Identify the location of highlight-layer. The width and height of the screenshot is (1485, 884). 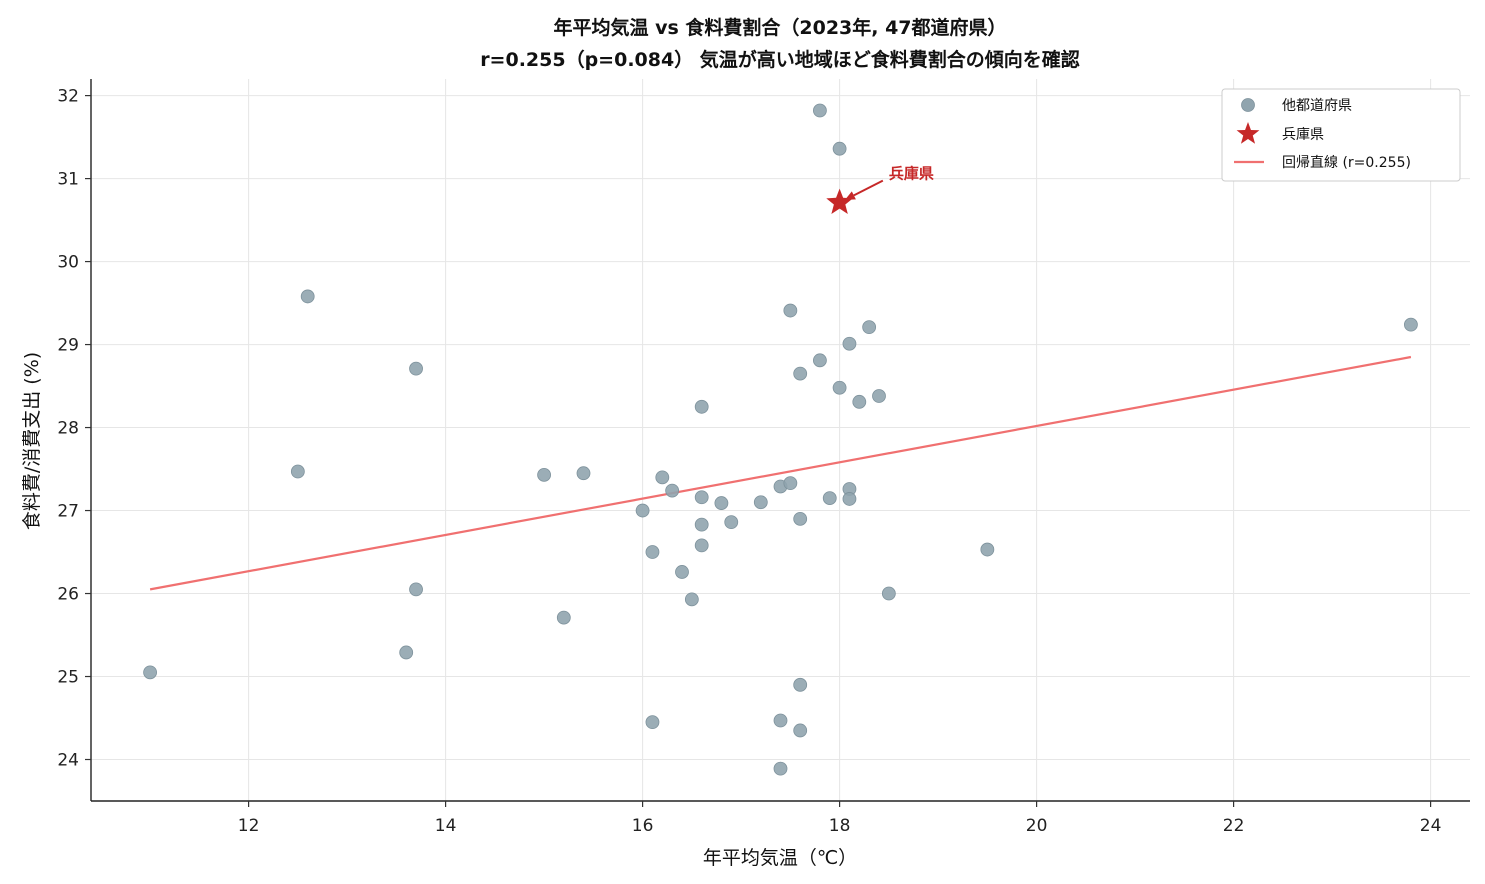
(839, 201).